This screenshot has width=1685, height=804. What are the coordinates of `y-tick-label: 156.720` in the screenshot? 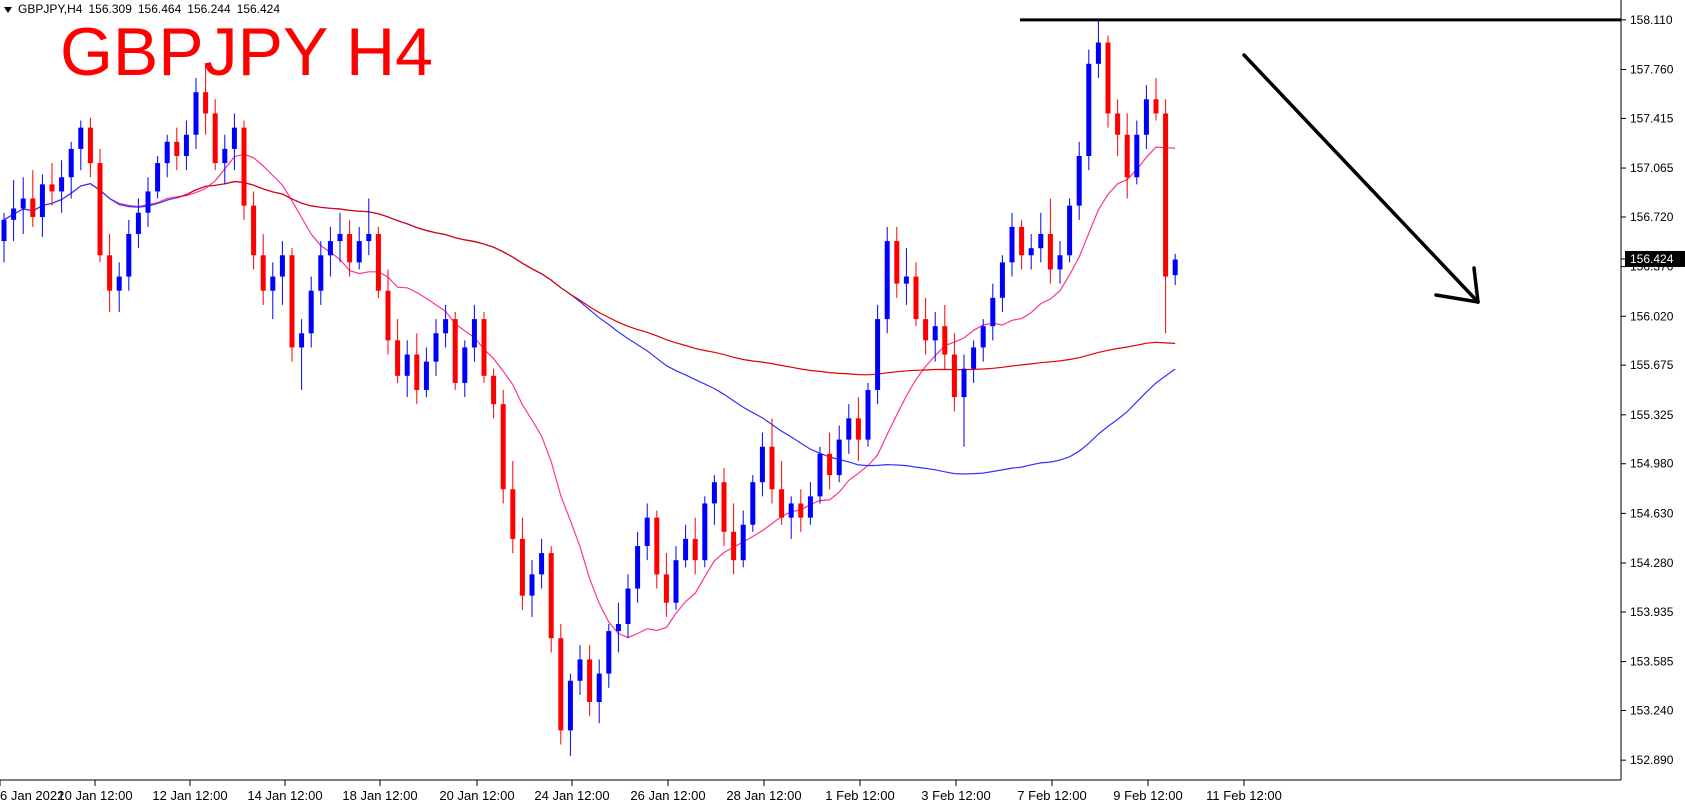 It's located at (1652, 217).